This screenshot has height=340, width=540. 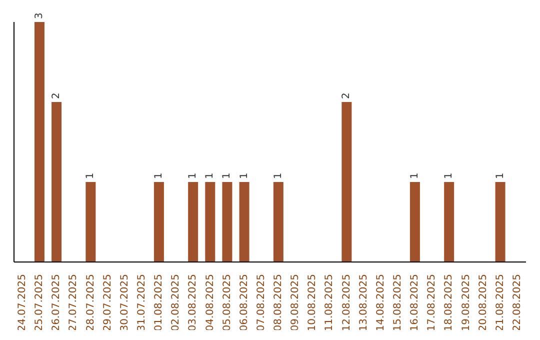 I want to click on x-tick-label: 18.08.2025, so click(x=449, y=303).